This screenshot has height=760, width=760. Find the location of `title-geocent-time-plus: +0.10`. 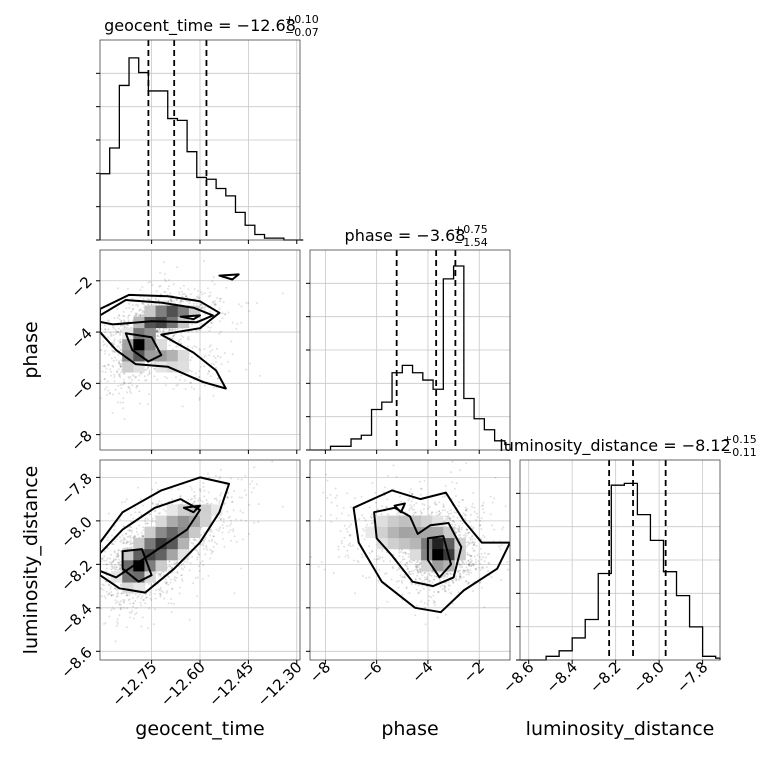

title-geocent-time-plus: +0.10 is located at coordinates (302, 19).